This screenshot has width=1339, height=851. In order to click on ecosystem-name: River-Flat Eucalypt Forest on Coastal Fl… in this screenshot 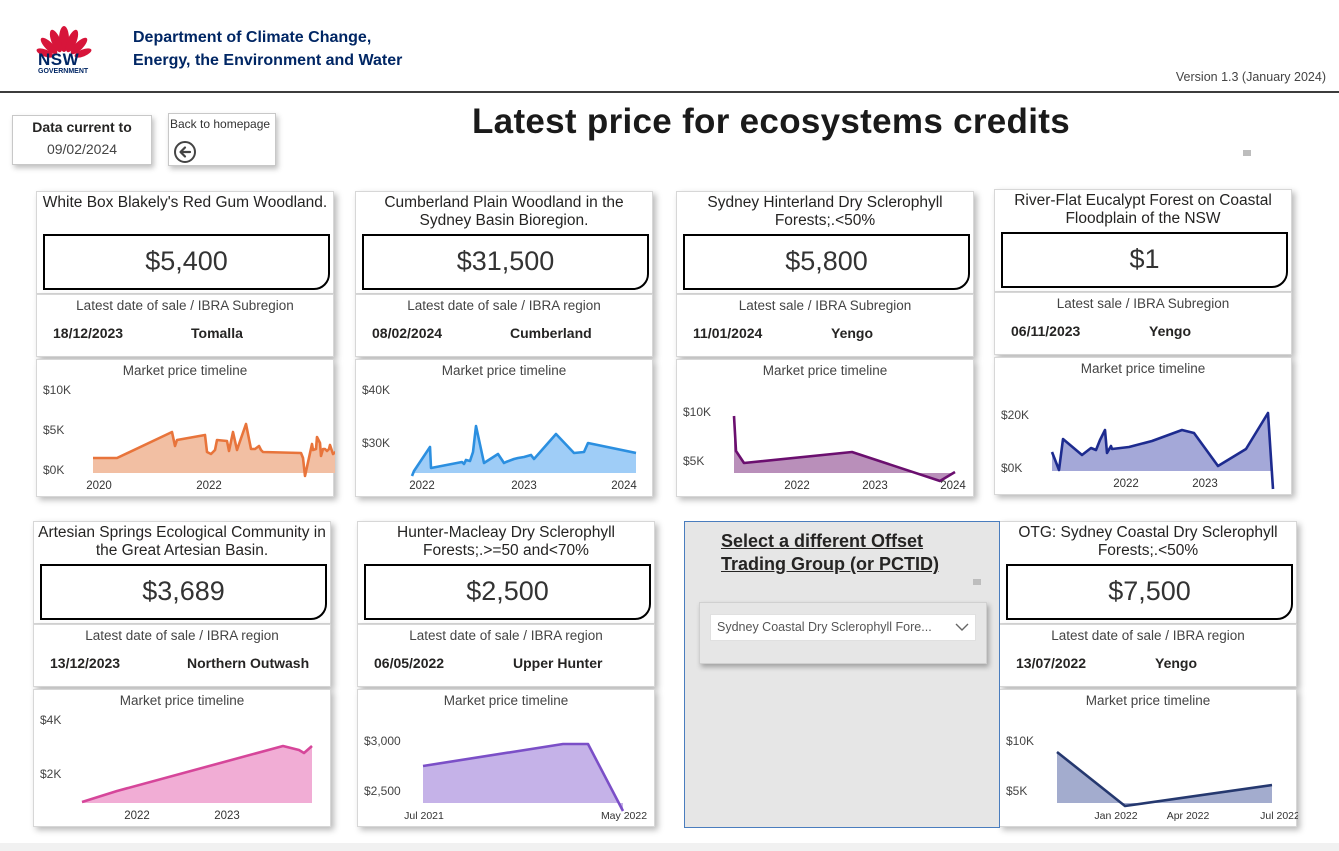, I will do `click(1143, 209)`.